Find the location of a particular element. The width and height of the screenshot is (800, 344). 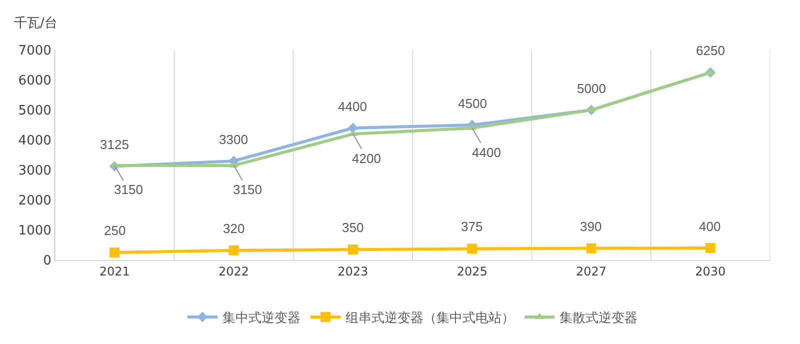

data-label: 350 is located at coordinates (353, 227).